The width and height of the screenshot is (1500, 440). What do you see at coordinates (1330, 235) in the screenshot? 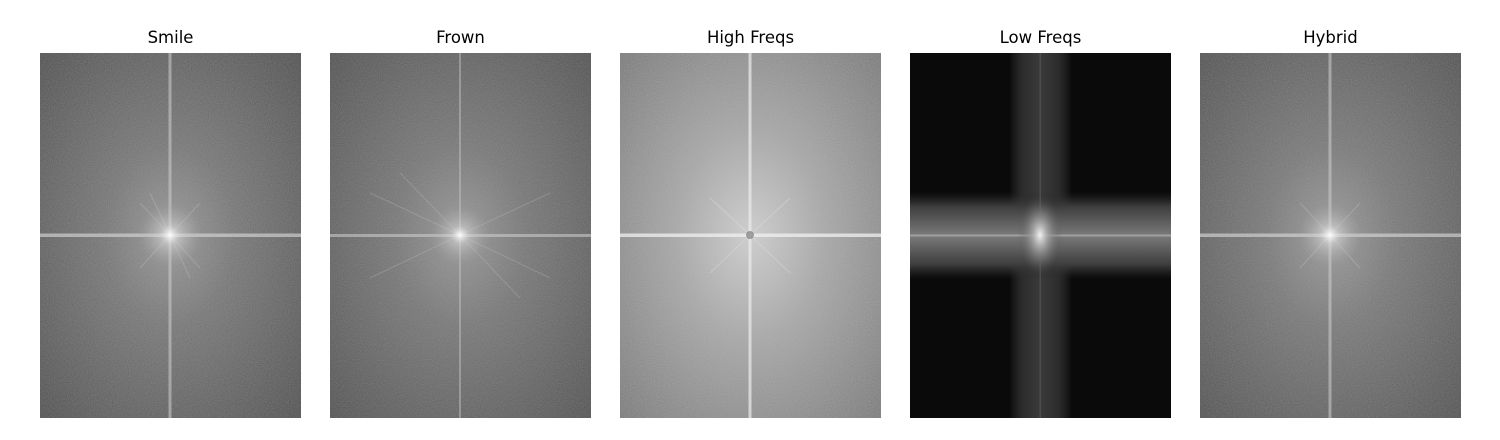
I see `hybrid-spectrum-image` at bounding box center [1330, 235].